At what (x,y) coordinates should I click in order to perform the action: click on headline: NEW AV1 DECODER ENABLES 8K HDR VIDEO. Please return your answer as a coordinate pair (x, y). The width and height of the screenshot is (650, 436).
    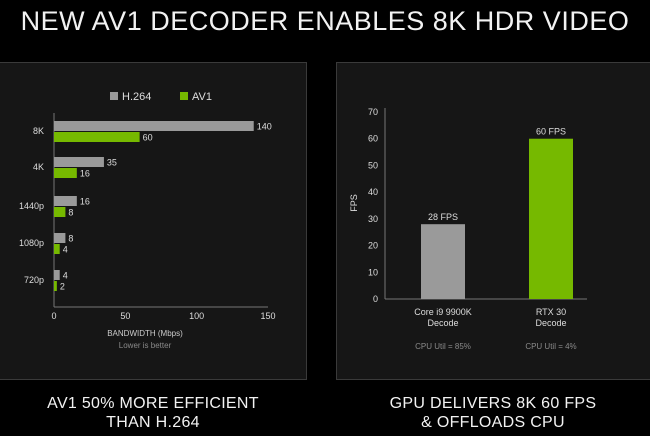
    Looking at the image, I should click on (325, 21).